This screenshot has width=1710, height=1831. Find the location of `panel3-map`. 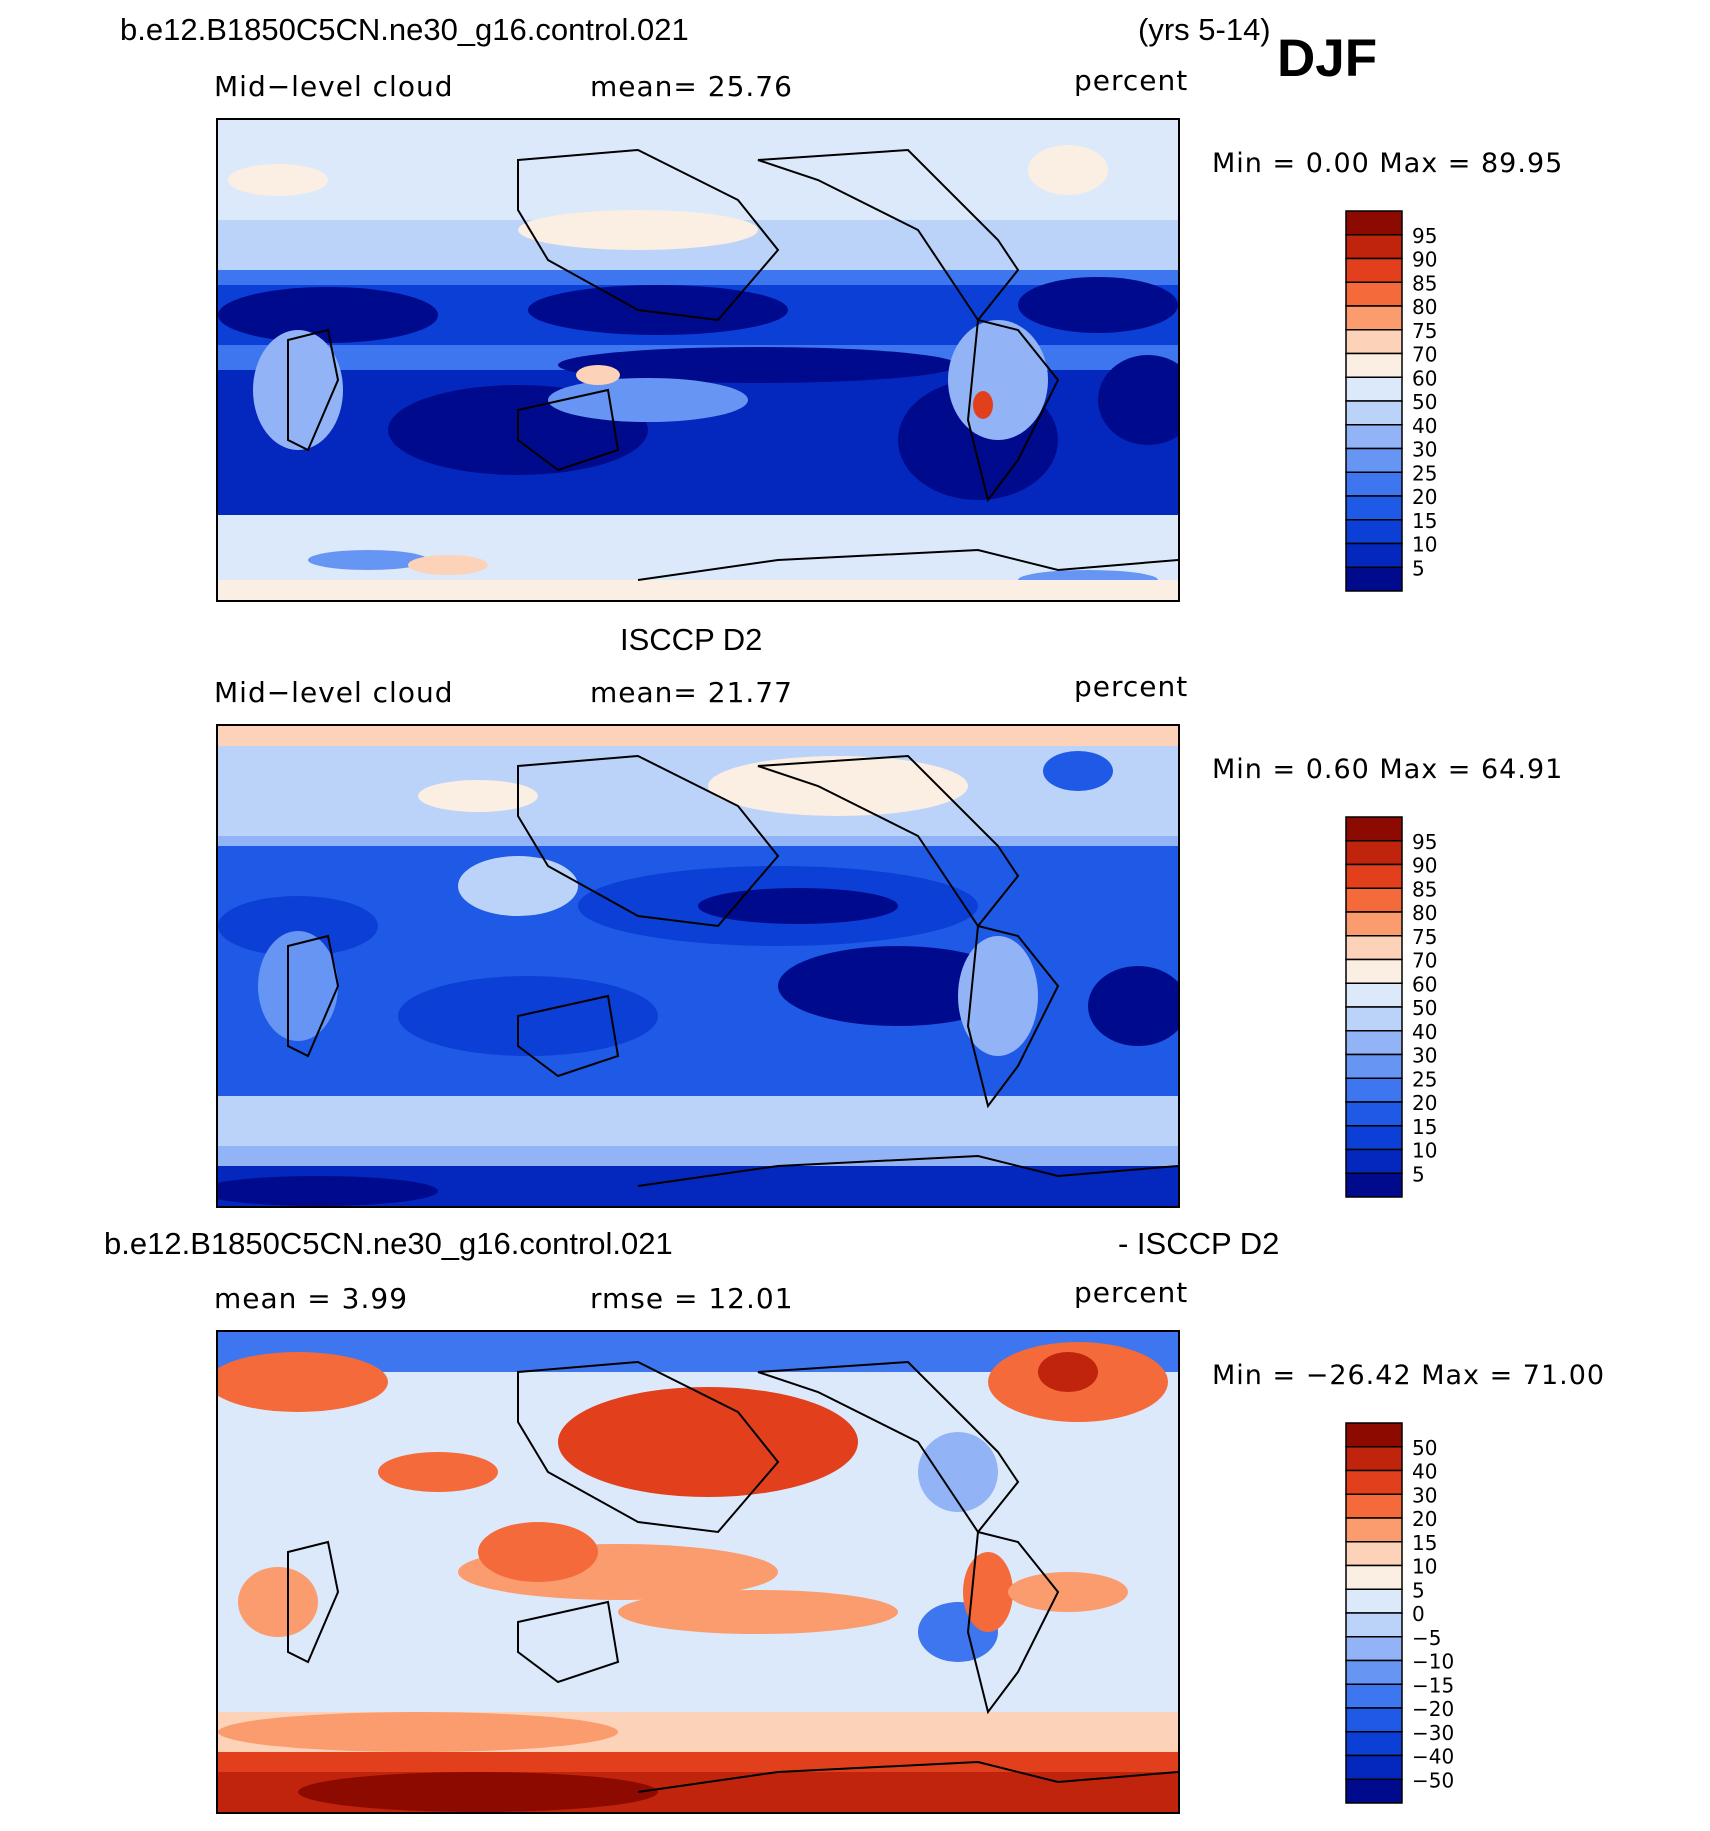

panel3-map is located at coordinates (698, 1572).